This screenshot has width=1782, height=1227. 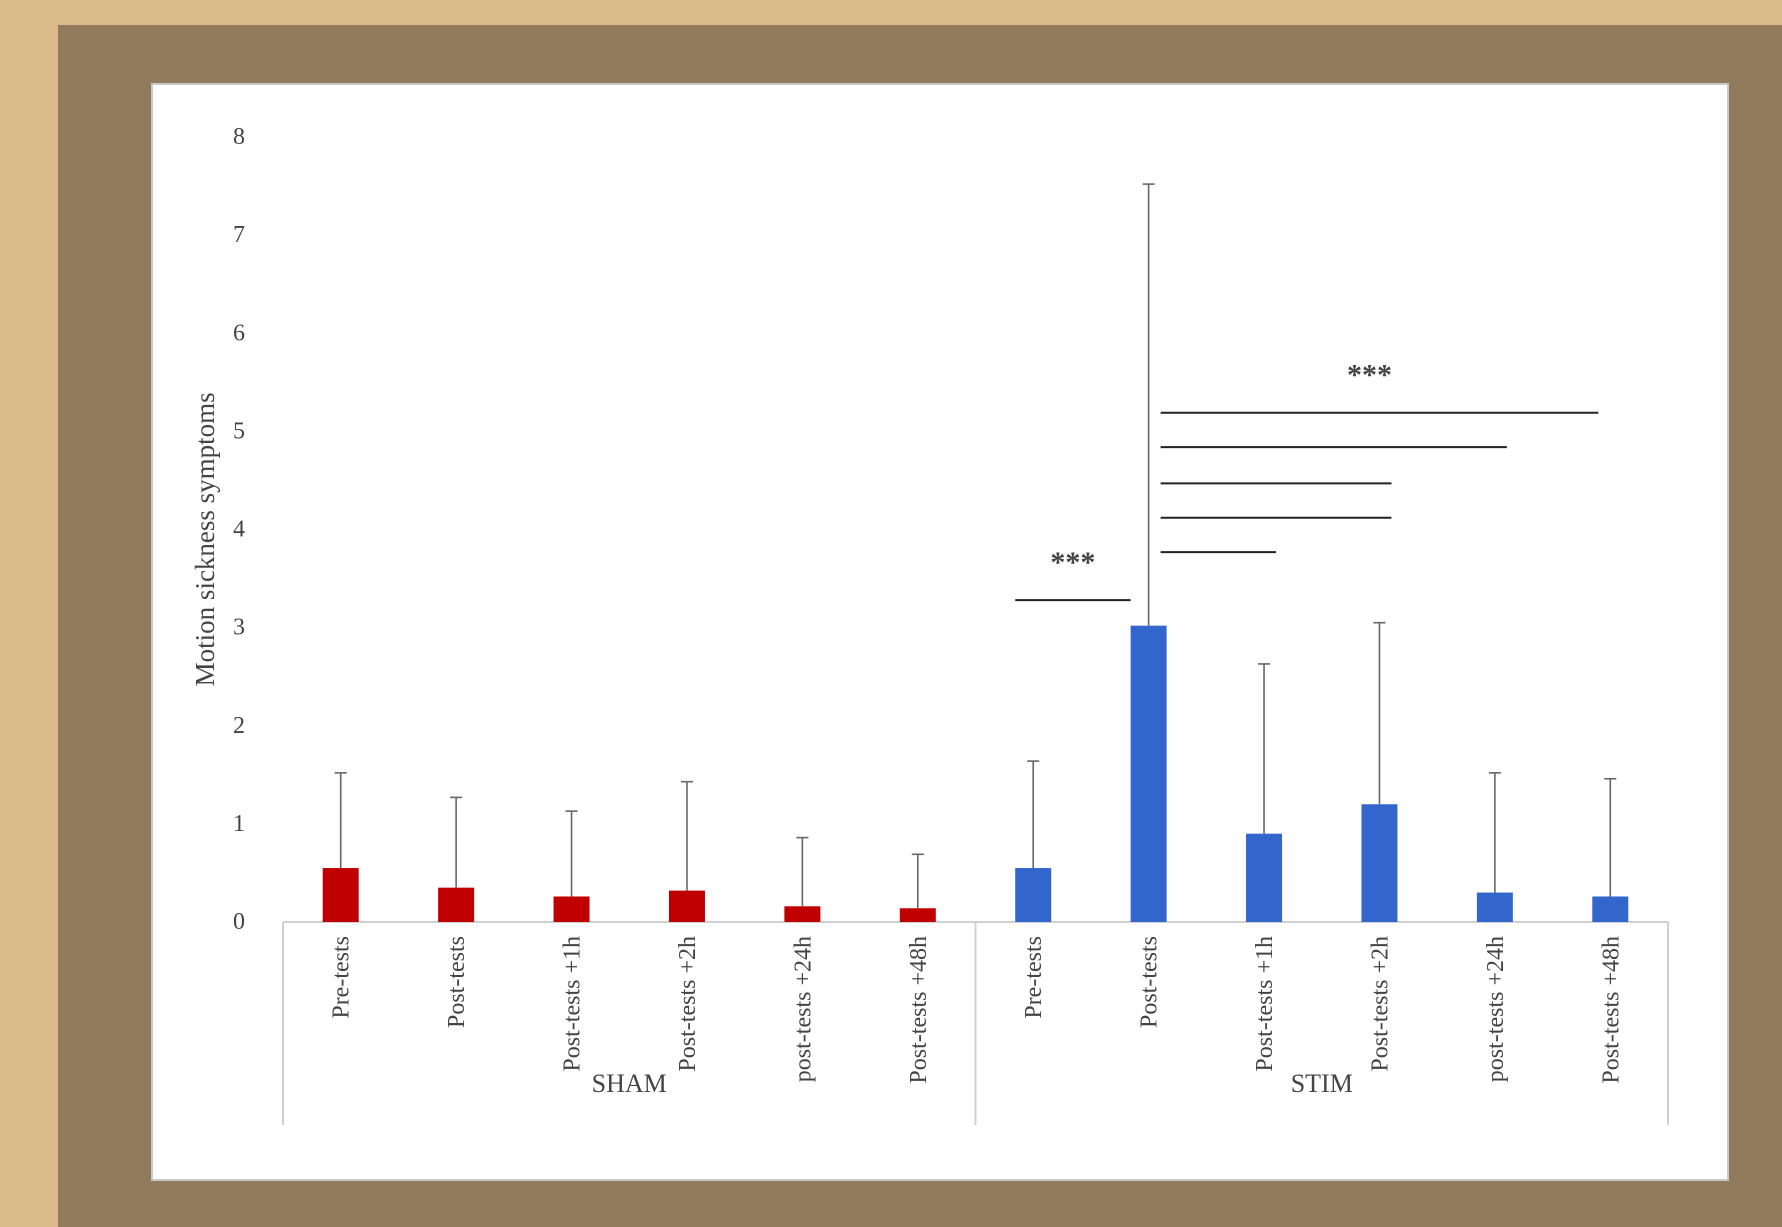 What do you see at coordinates (239, 333) in the screenshot?
I see `y-tick-label: 6` at bounding box center [239, 333].